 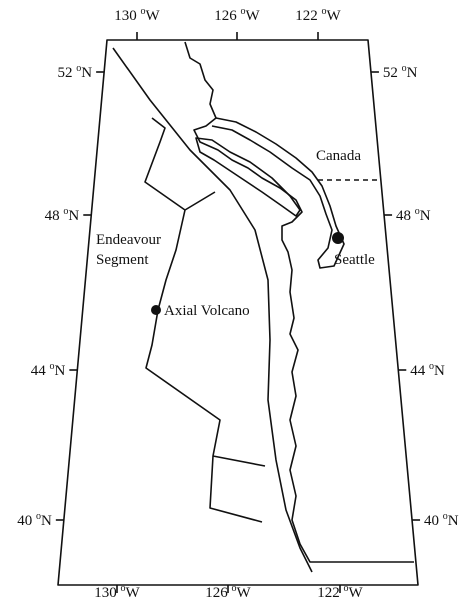 I want to click on place-label: Segment, so click(x=122, y=260).